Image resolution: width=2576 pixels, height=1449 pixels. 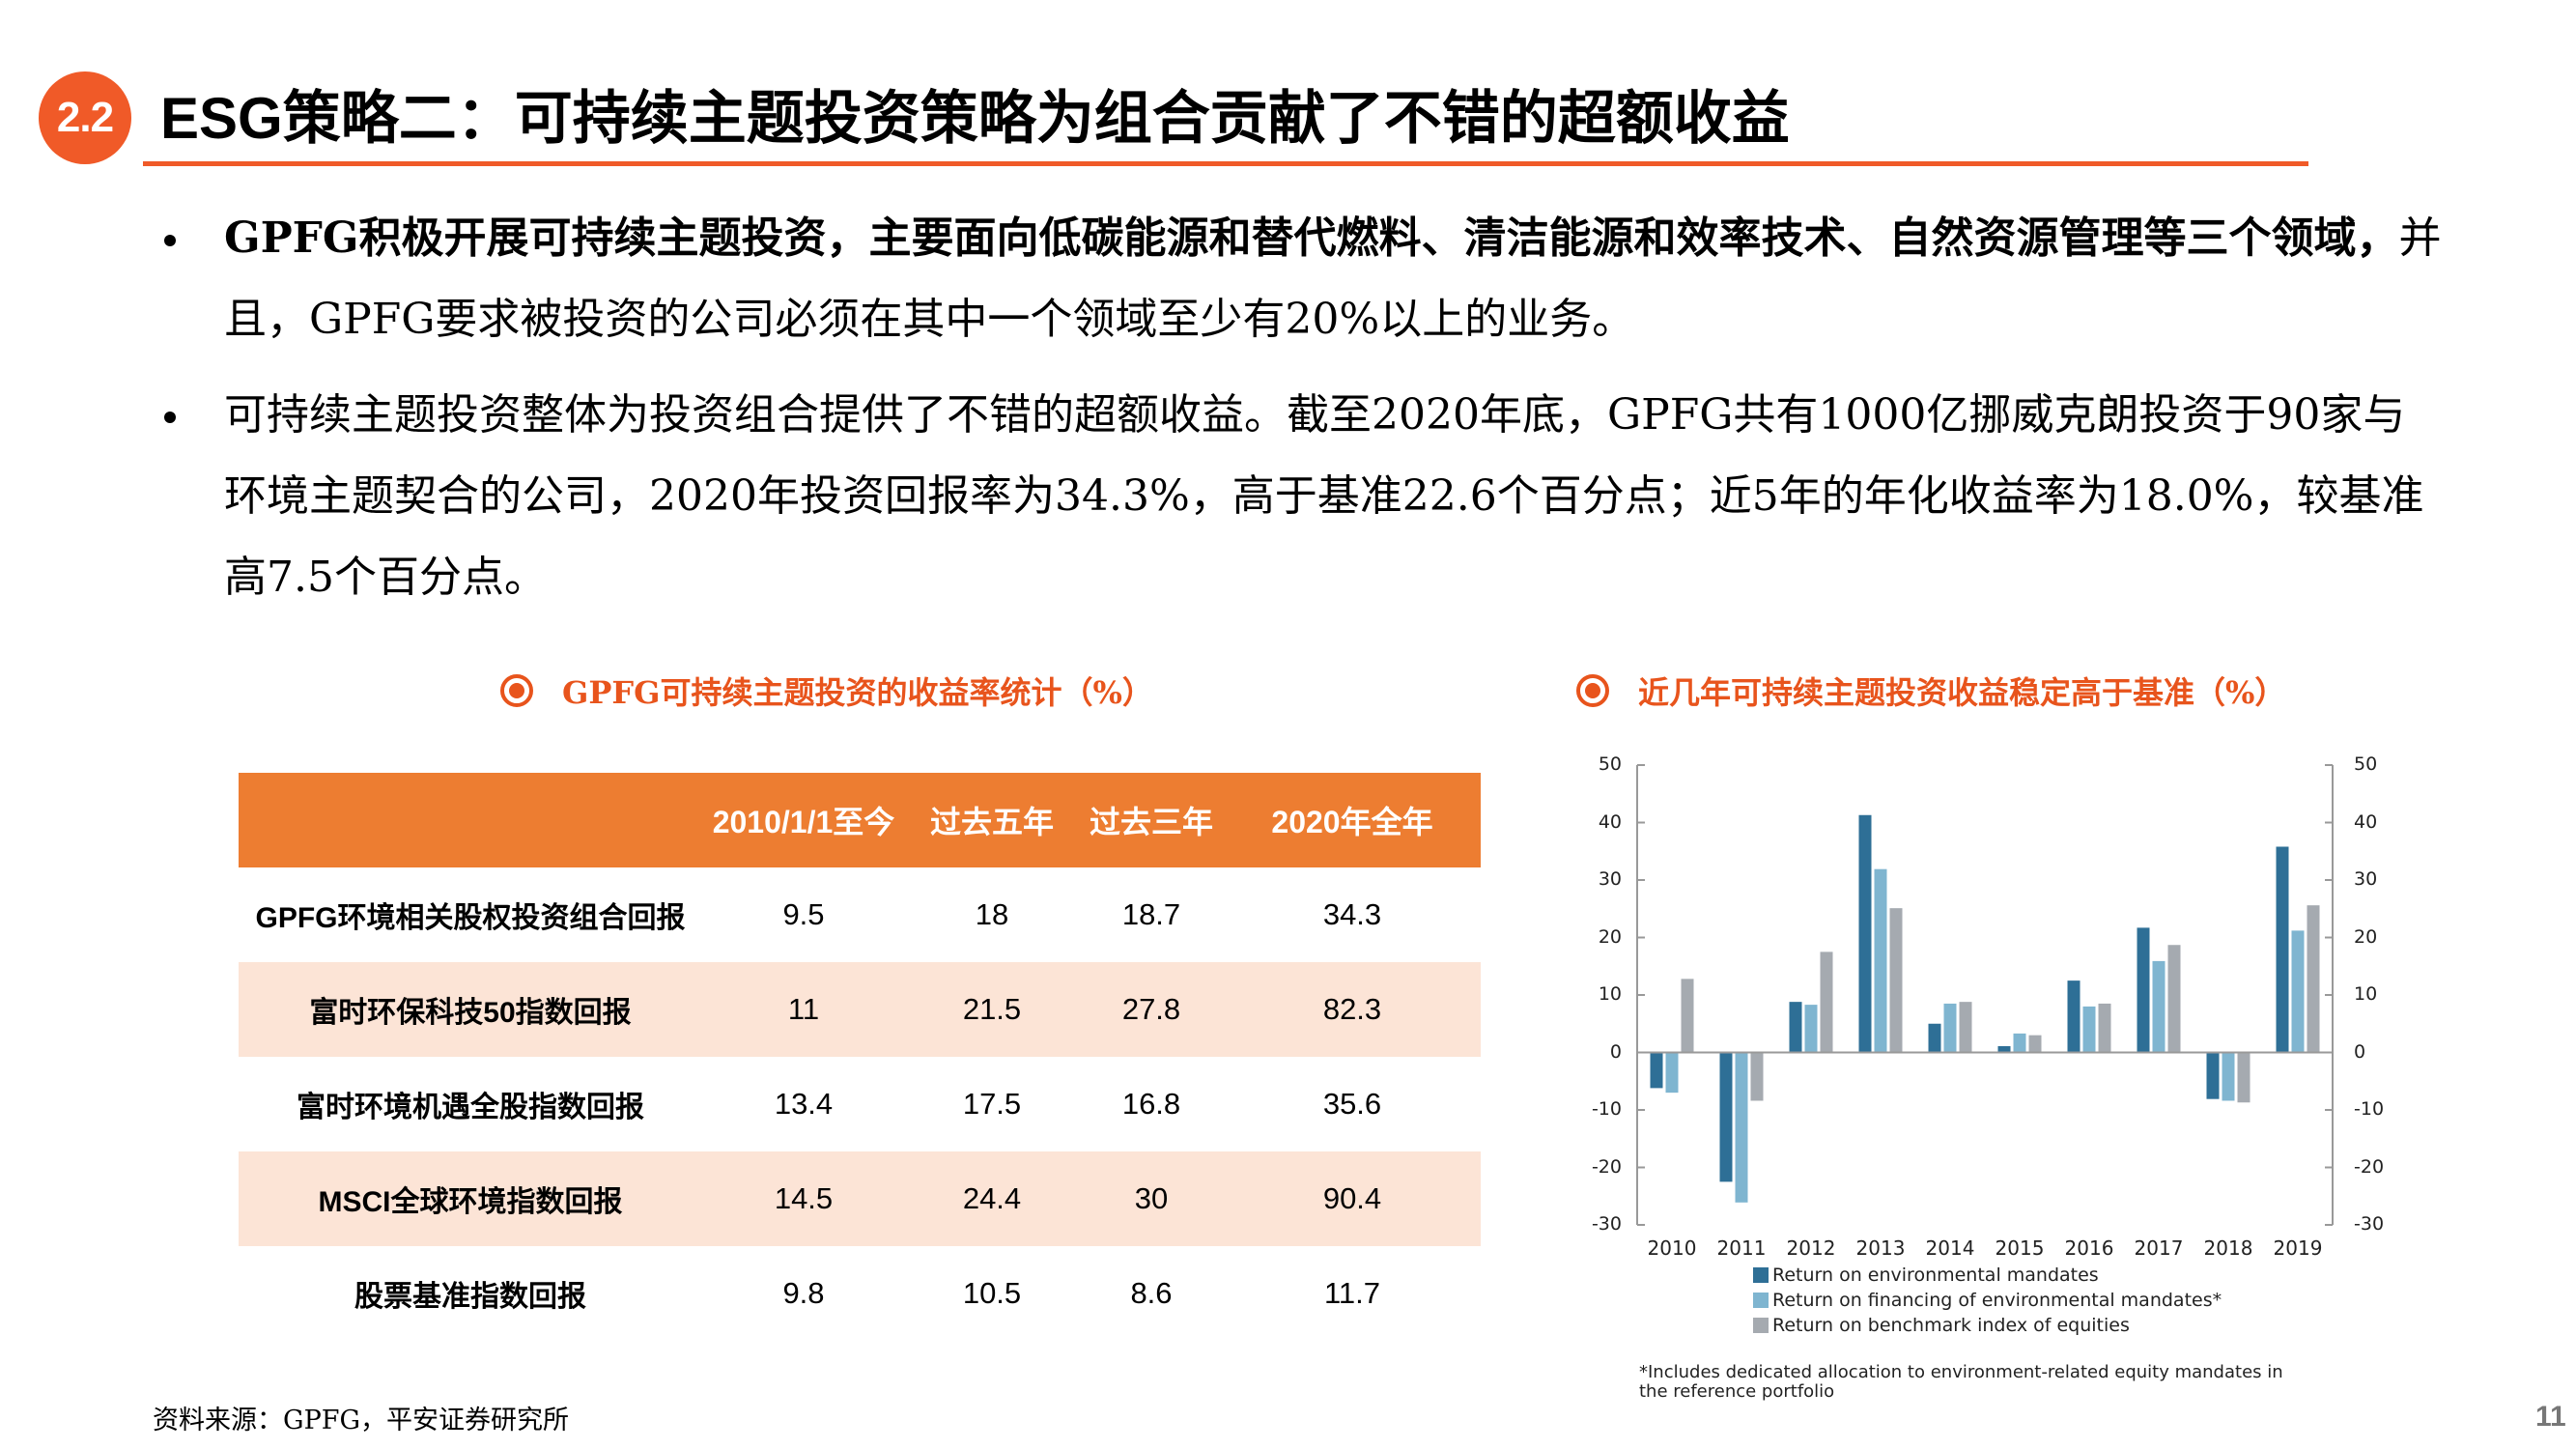 I want to click on row-label: 富时环境机遇全股指数回报, so click(x=470, y=1107).